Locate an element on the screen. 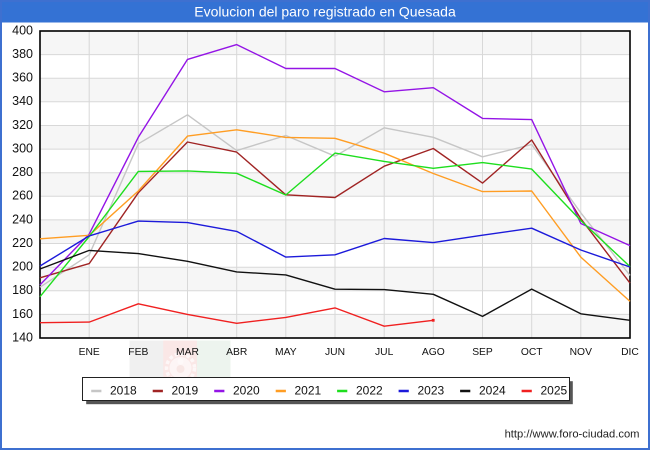 The image size is (650, 455). svg-text: 2024 is located at coordinates (492, 391).